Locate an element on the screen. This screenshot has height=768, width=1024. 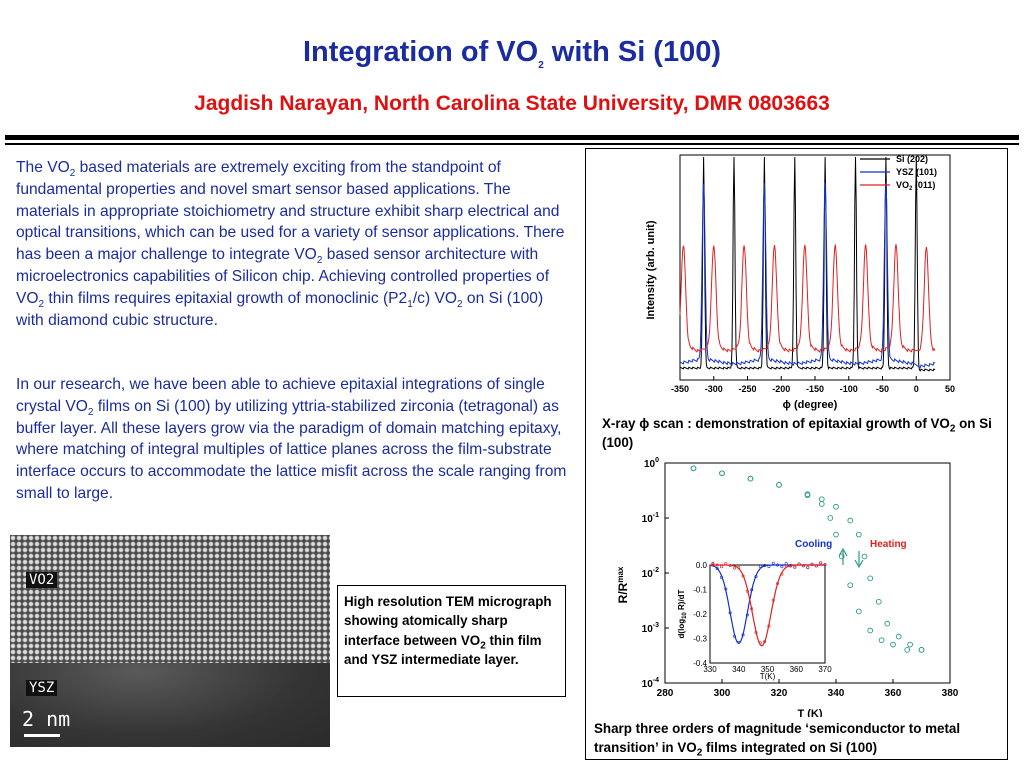
xrd-x-tick-label: 50 is located at coordinates (950, 389).